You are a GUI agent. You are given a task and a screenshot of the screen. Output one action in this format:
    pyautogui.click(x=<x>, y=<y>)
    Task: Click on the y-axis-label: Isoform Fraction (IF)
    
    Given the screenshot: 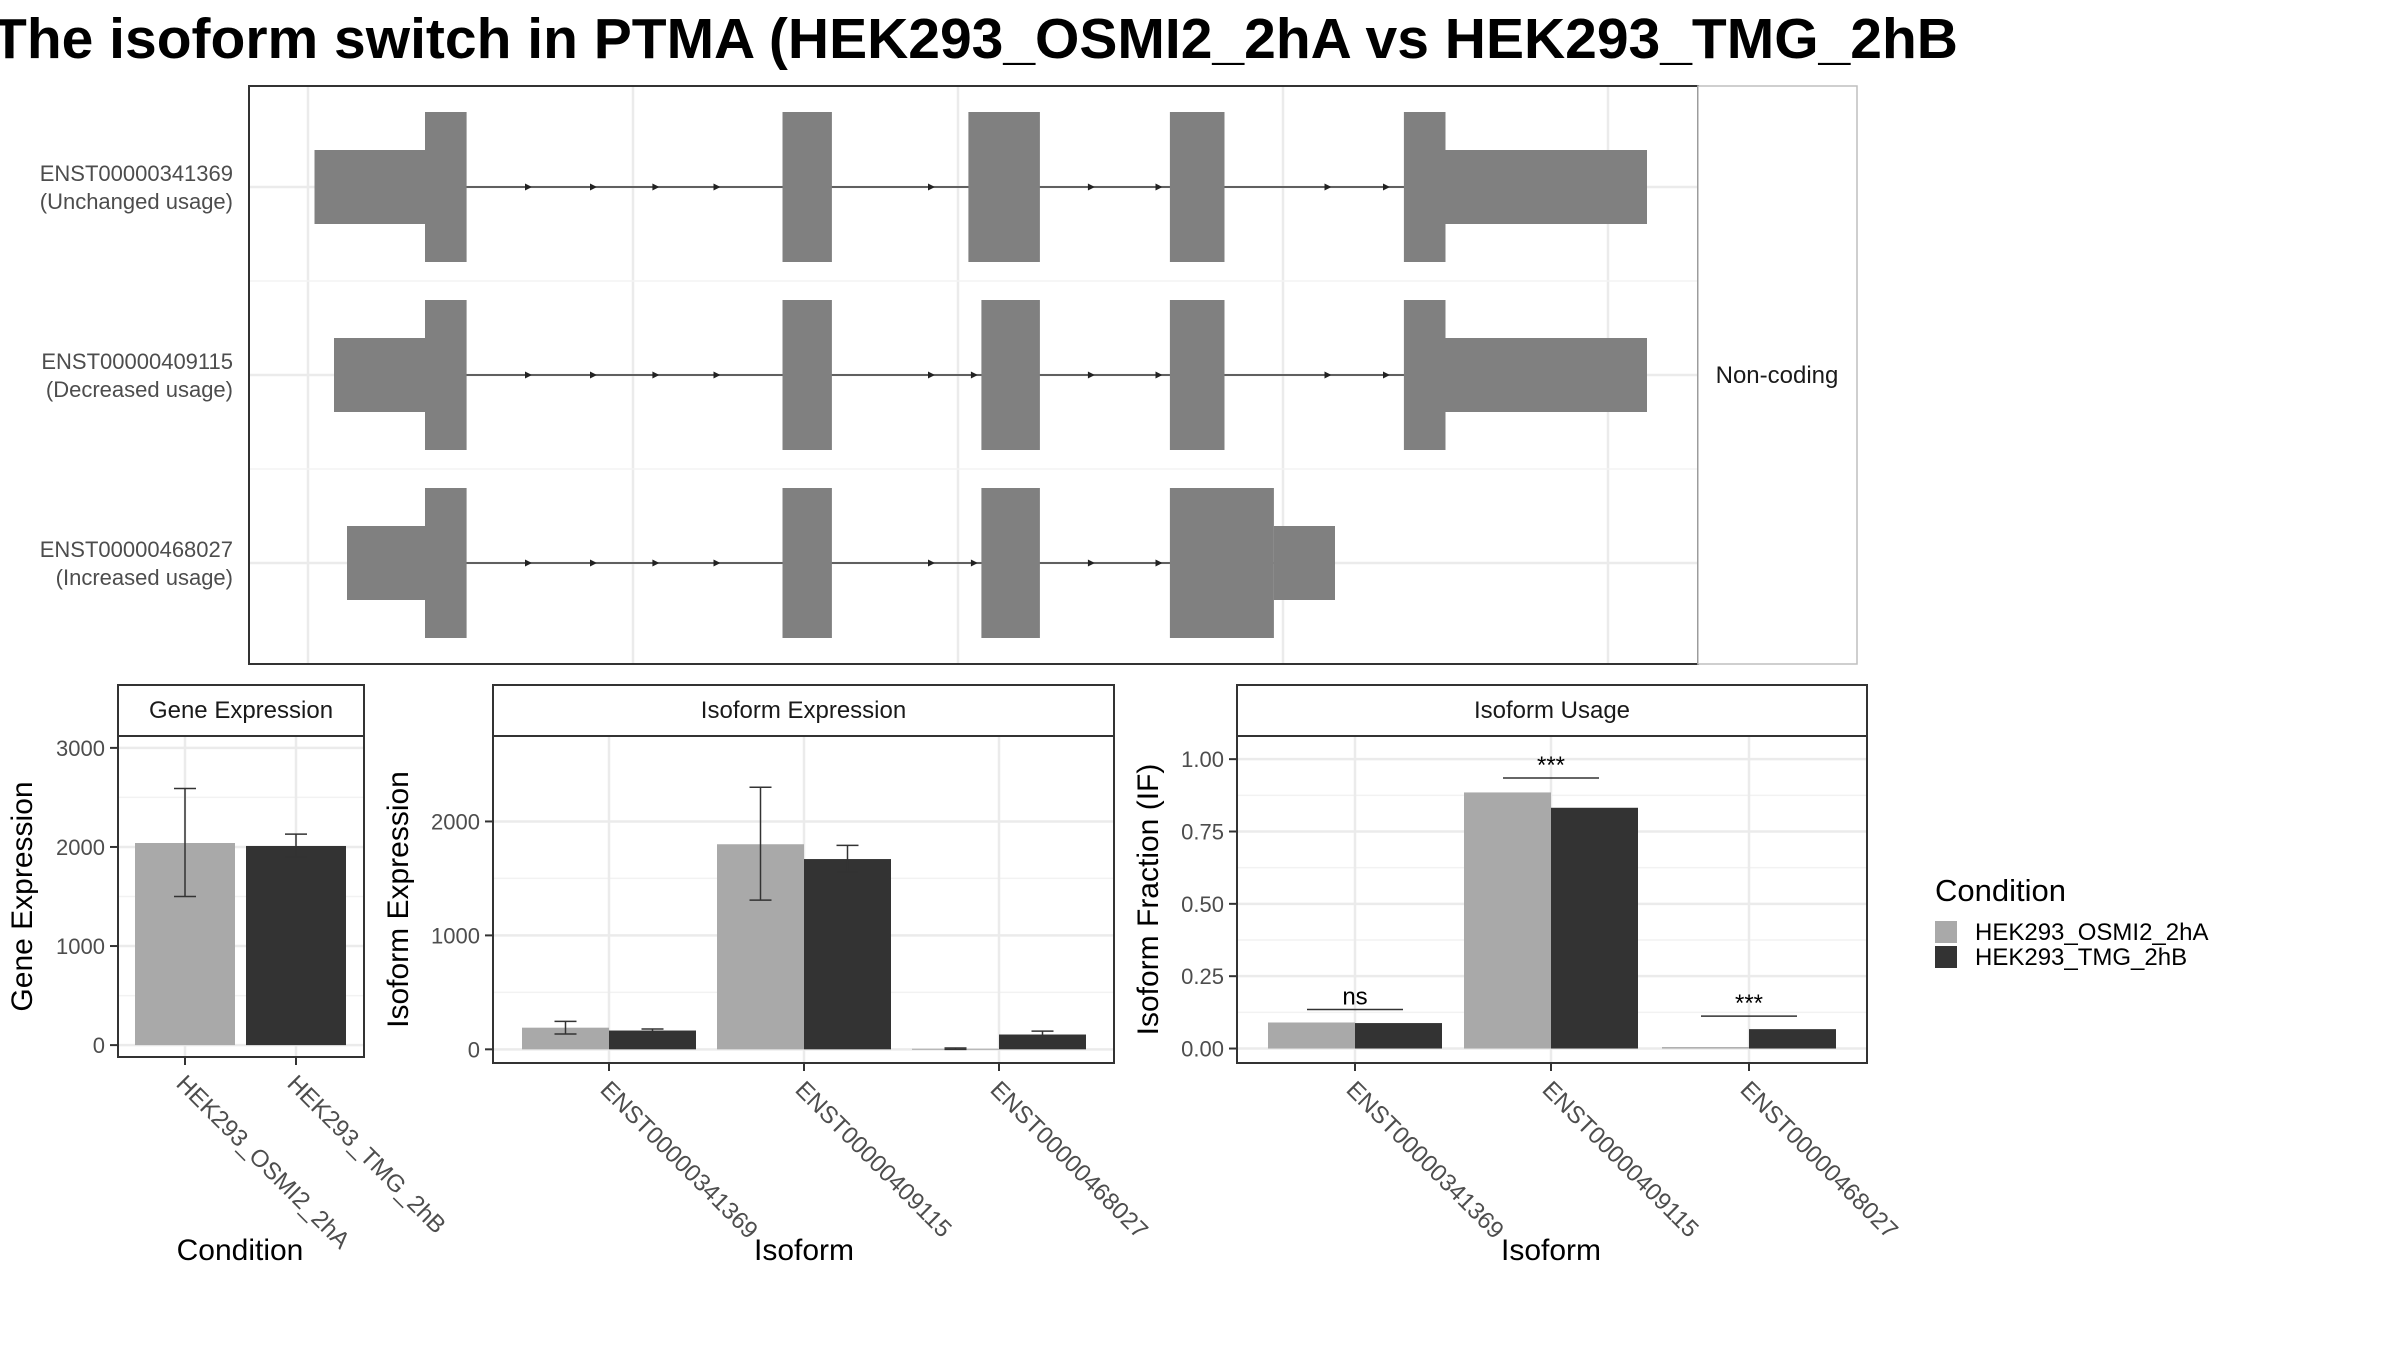 What is the action you would take?
    pyautogui.click(x=1148, y=900)
    